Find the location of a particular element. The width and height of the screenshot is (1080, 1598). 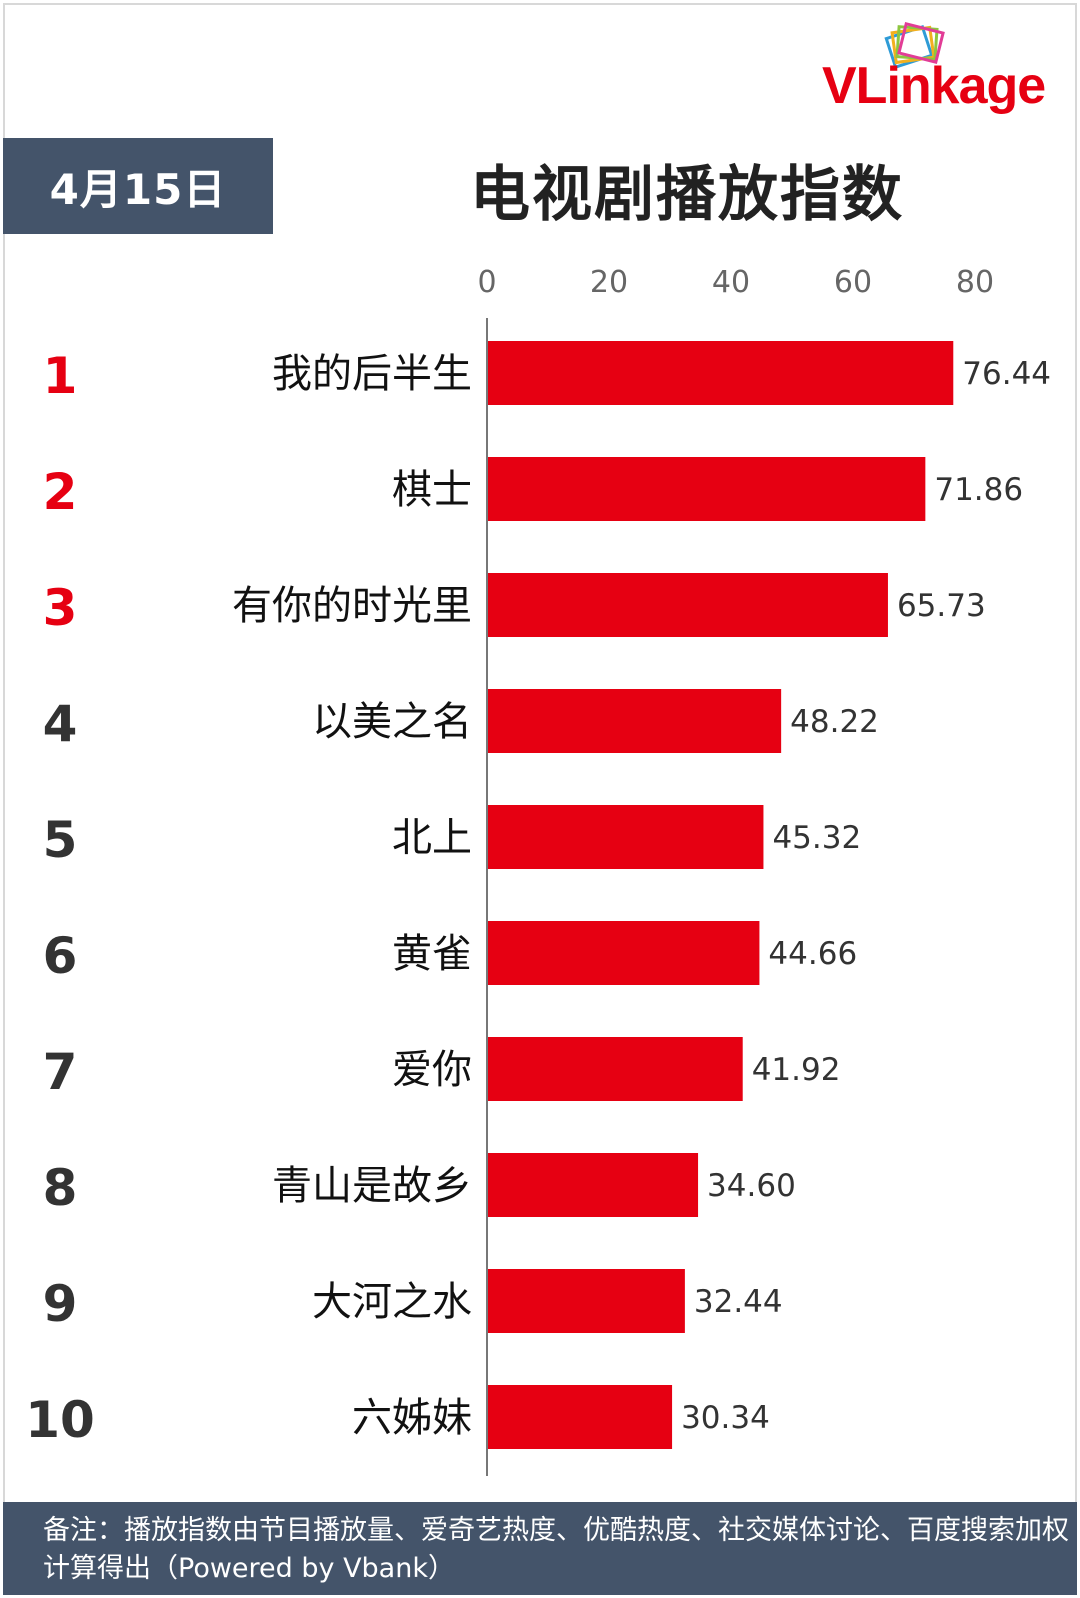

x-tick-label: 20 is located at coordinates (609, 282).